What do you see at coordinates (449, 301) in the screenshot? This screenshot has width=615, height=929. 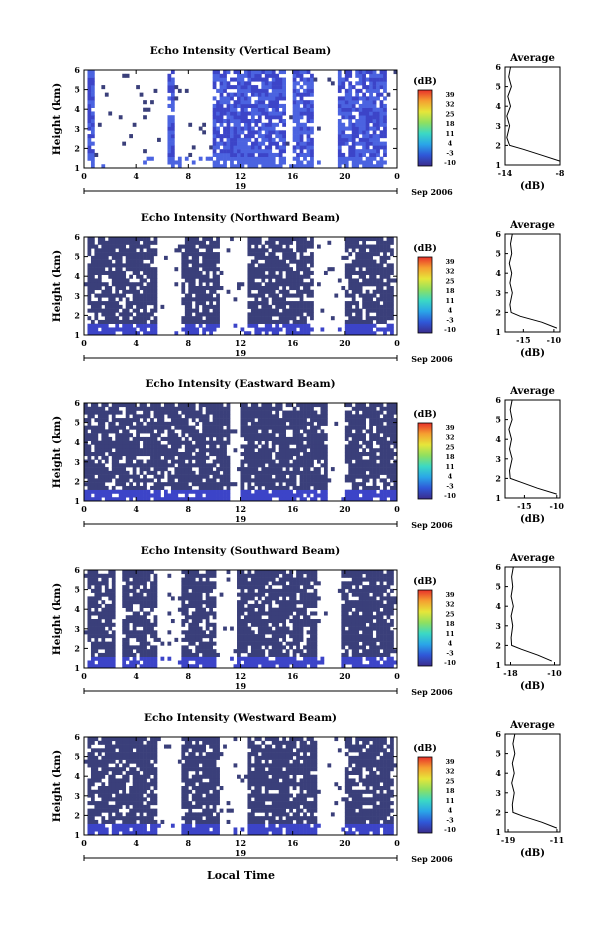 I see `colorbar-tick-label: 11` at bounding box center [449, 301].